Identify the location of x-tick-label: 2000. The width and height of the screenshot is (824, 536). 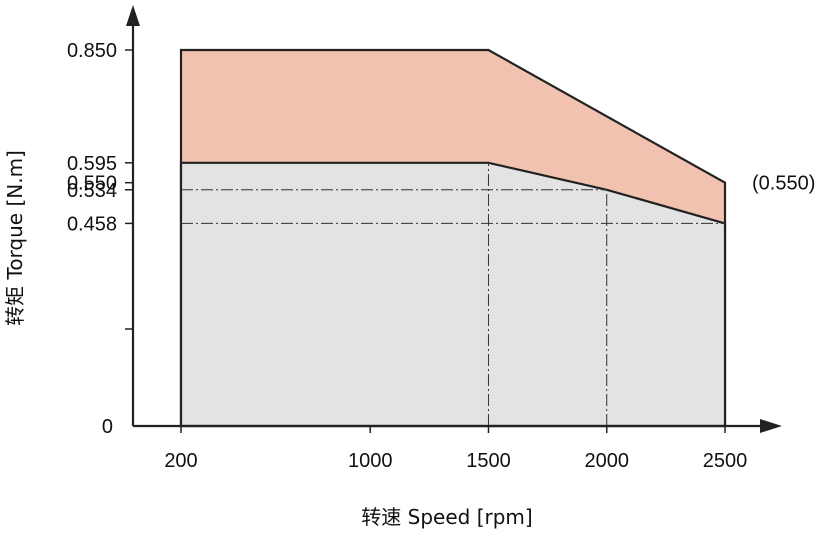
(606, 461).